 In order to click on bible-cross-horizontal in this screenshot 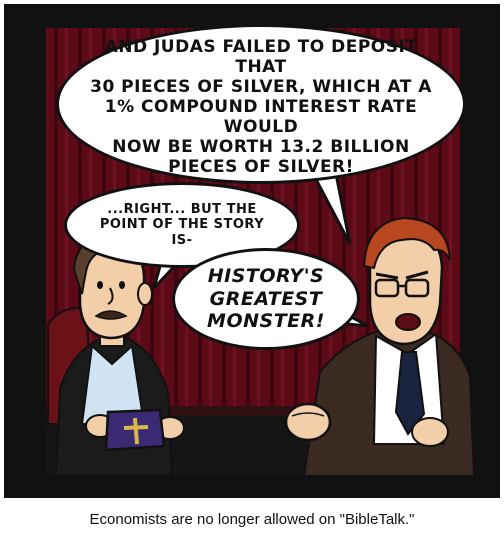, I will do `click(136, 427)`.